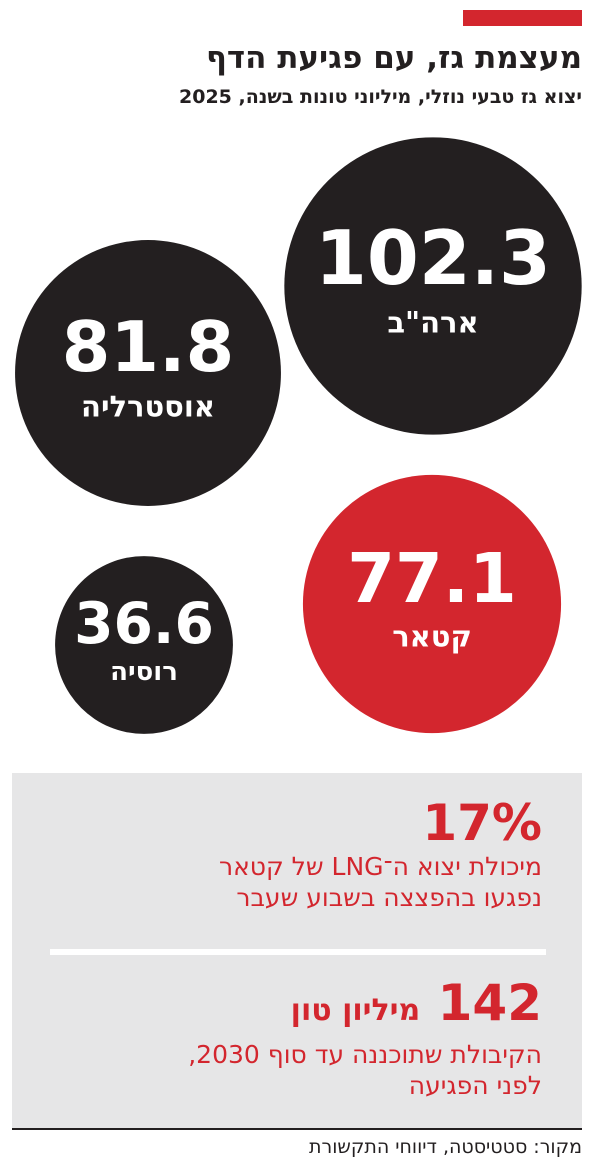 The image size is (596, 1166). I want to click on fact-text: נפגעו בהפצצה בשבוע שעבר, so click(389, 897).